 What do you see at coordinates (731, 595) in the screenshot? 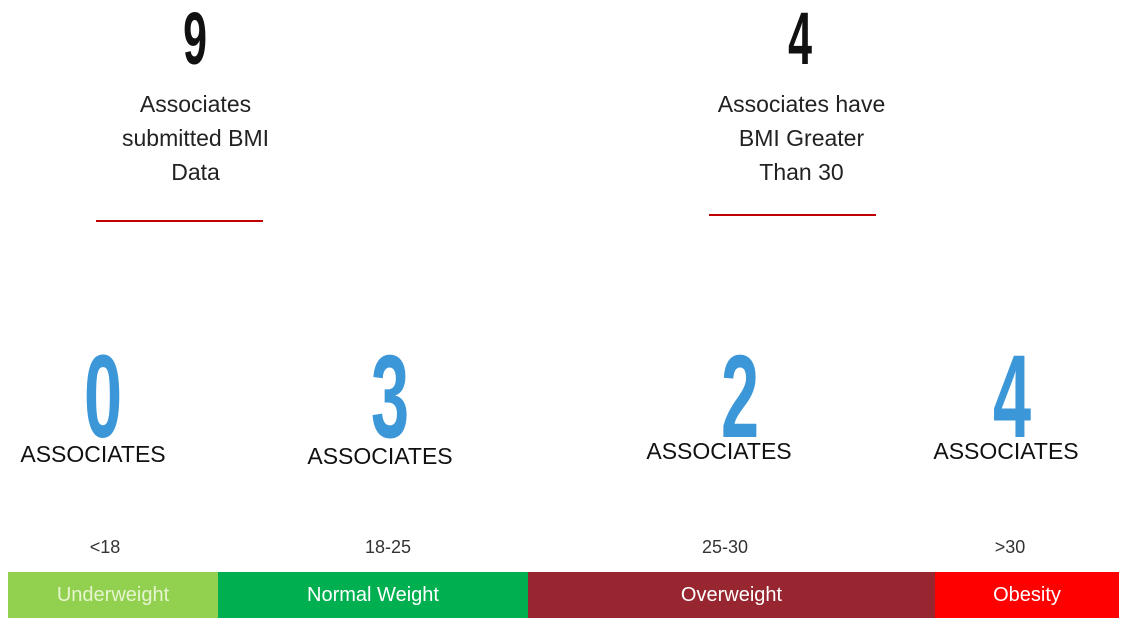
I see `category-band: Overweight` at bounding box center [731, 595].